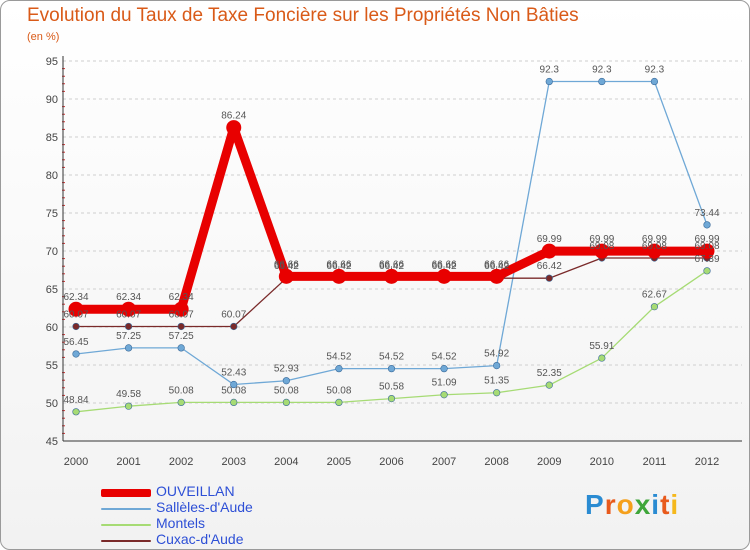  What do you see at coordinates (52, 138) in the screenshot?
I see `y-tick-label-85: 85` at bounding box center [52, 138].